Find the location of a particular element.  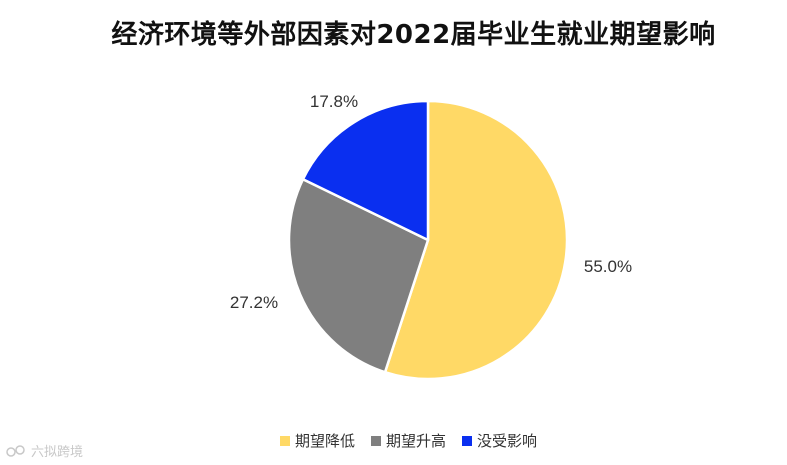

data-label-decrease: 55.0% is located at coordinates (608, 266).